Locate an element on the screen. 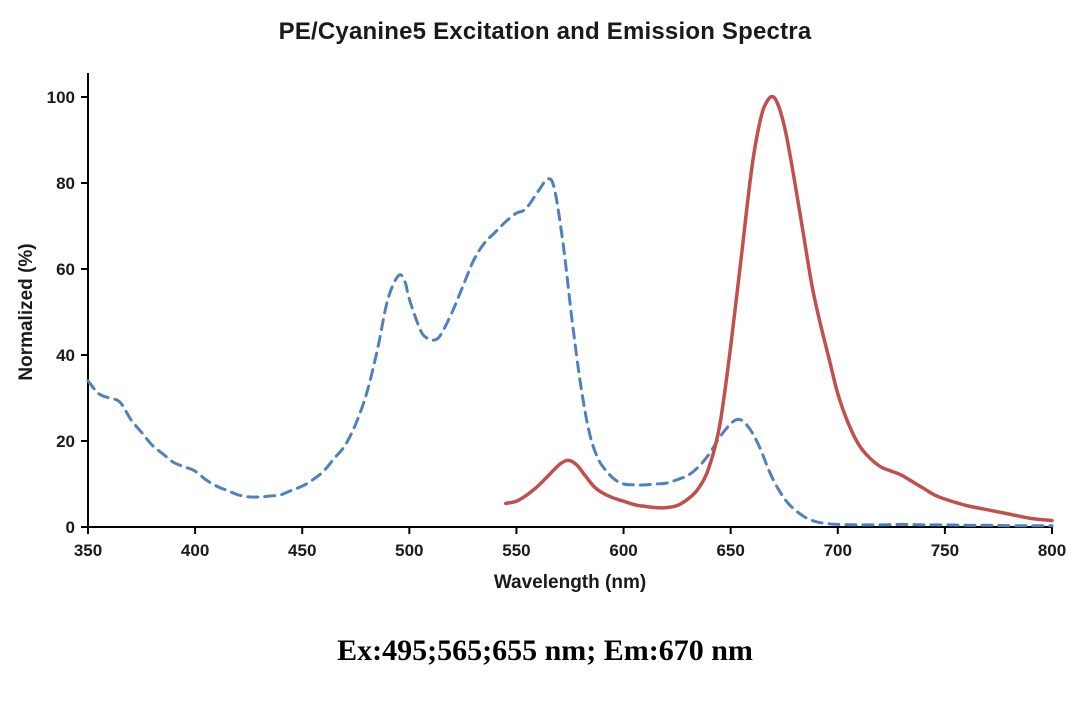  x-tick-label: 650 is located at coordinates (730, 550).